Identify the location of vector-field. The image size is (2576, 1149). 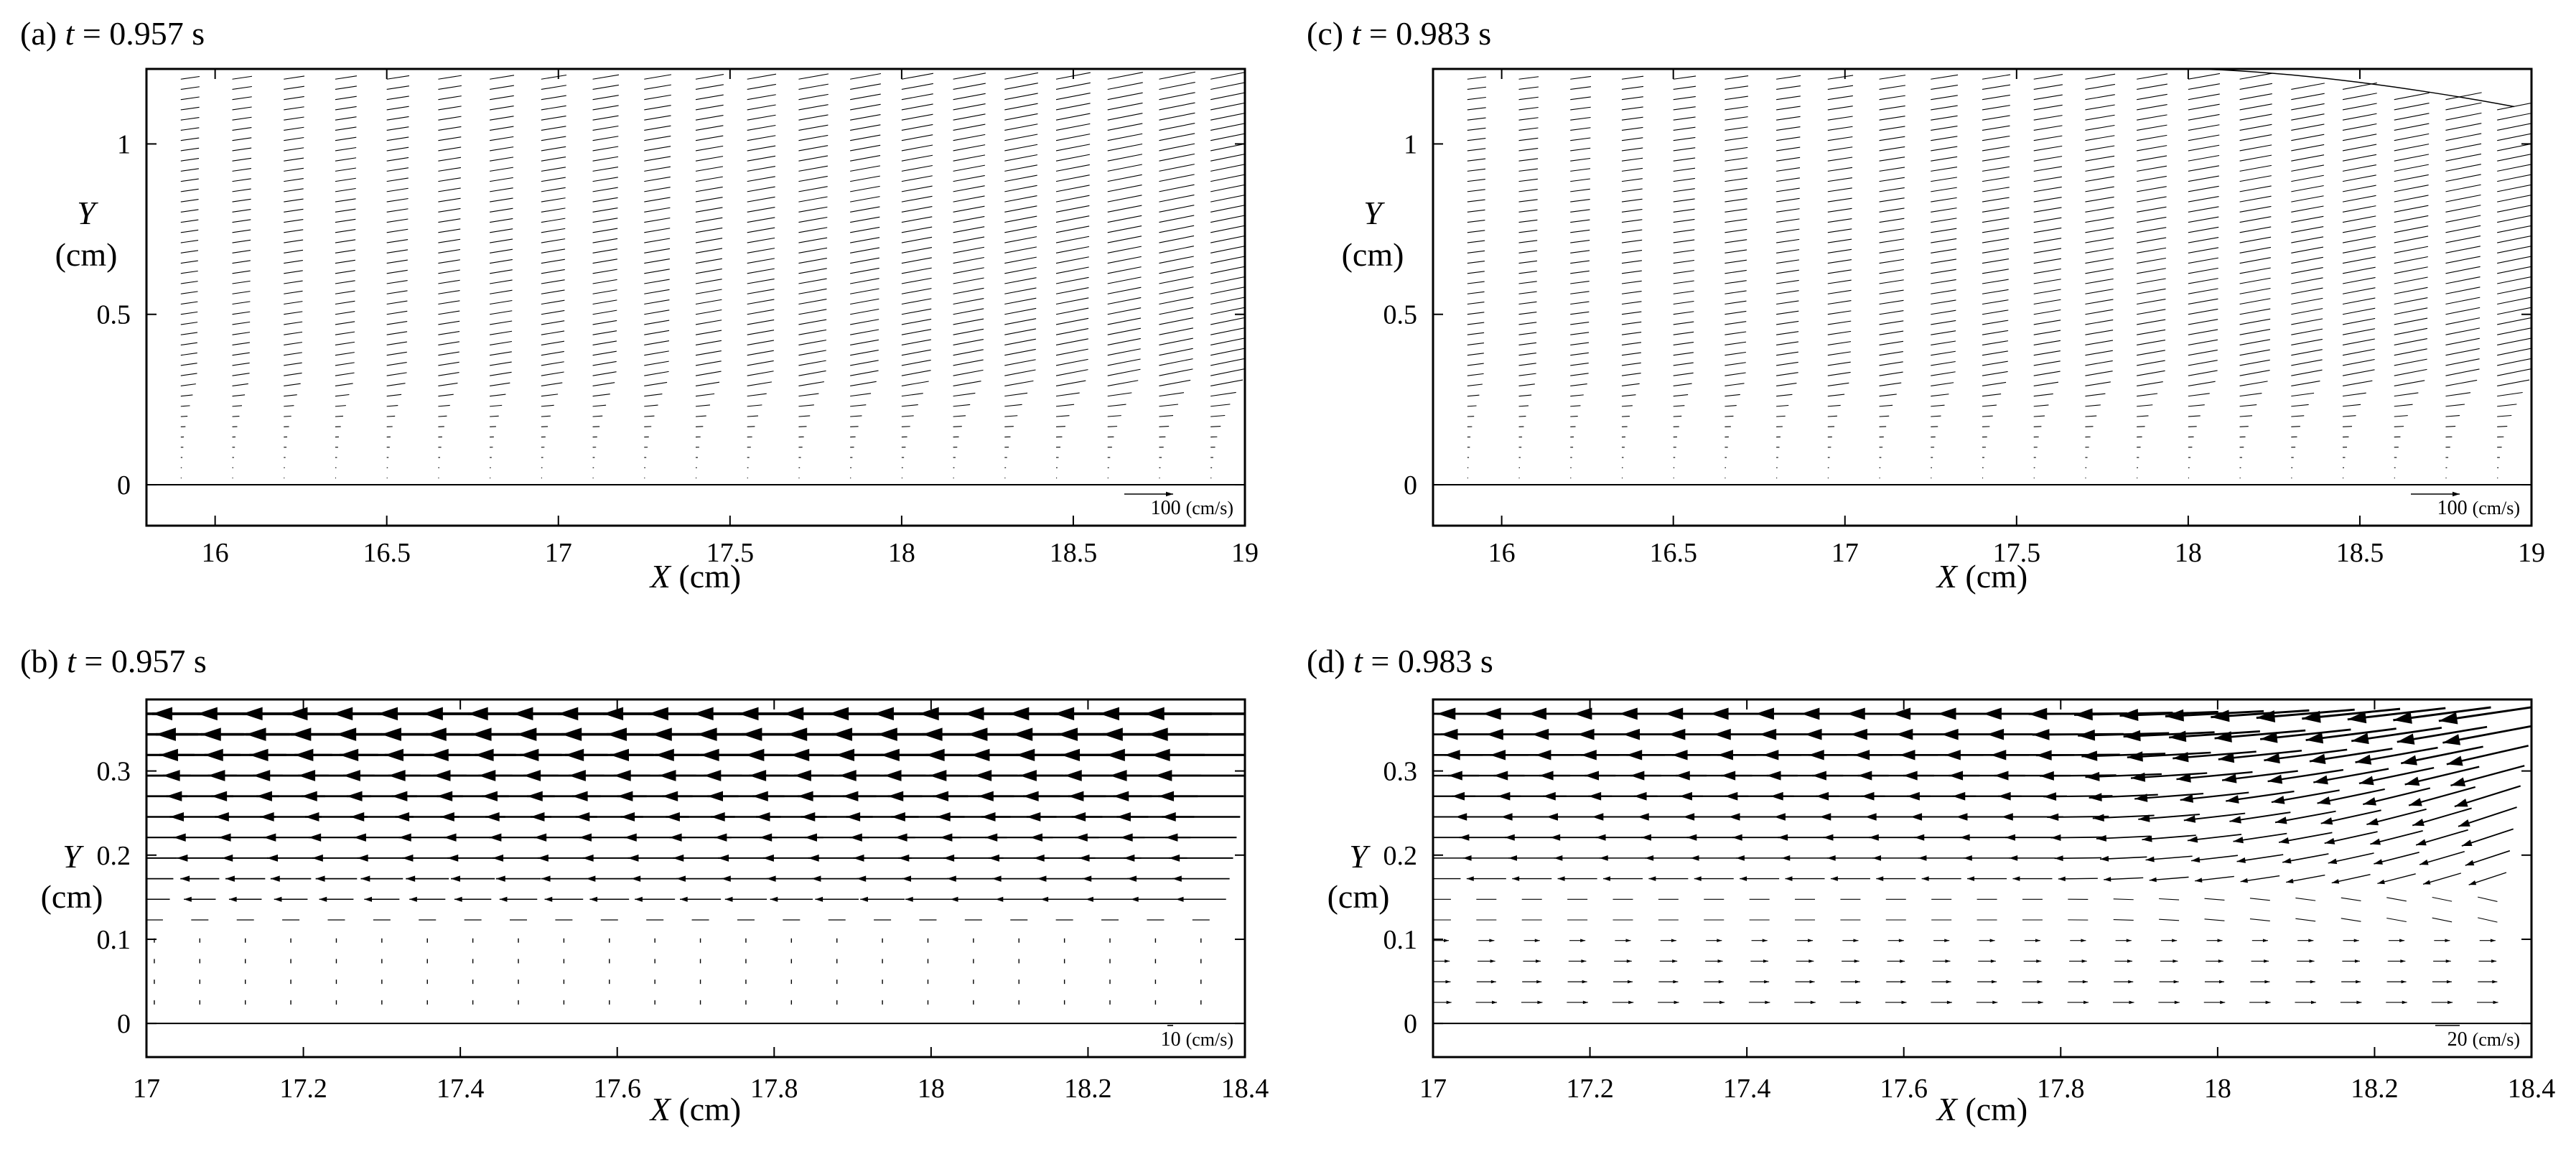
(1999, 274).